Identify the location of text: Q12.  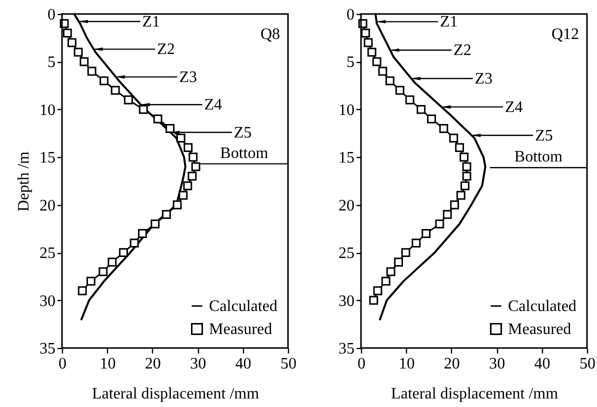
(565, 34).